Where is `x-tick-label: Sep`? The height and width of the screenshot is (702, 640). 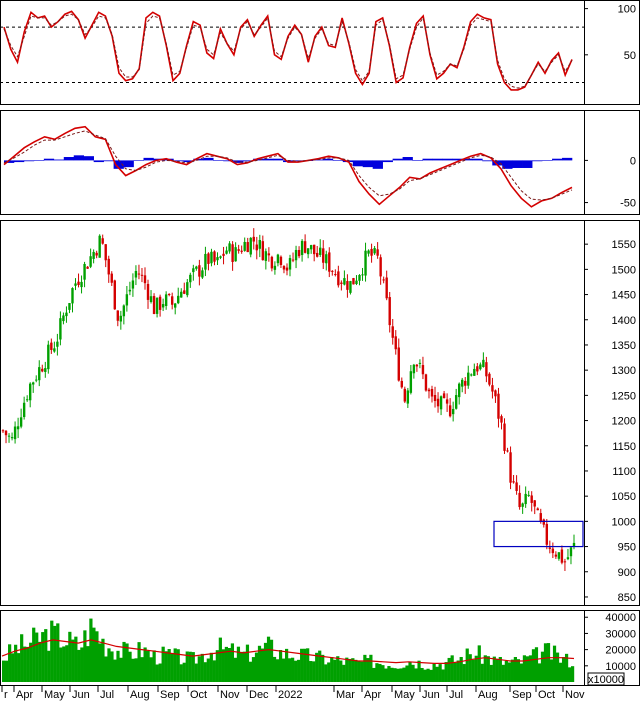
x-tick-label: Sep is located at coordinates (522, 695).